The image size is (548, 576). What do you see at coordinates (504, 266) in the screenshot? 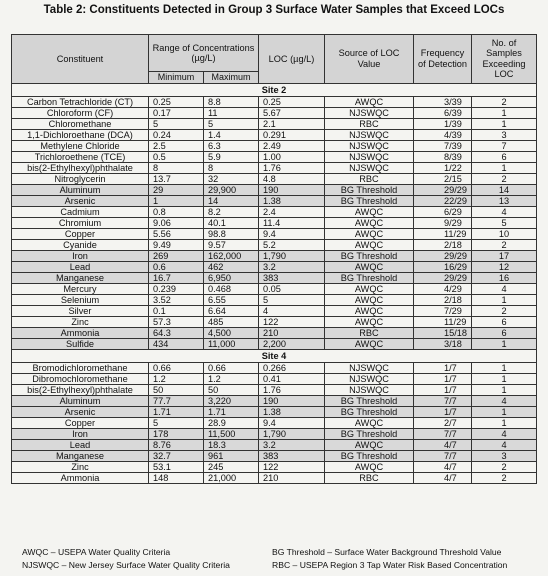
I see `exceeding-cell: 12` at bounding box center [504, 266].